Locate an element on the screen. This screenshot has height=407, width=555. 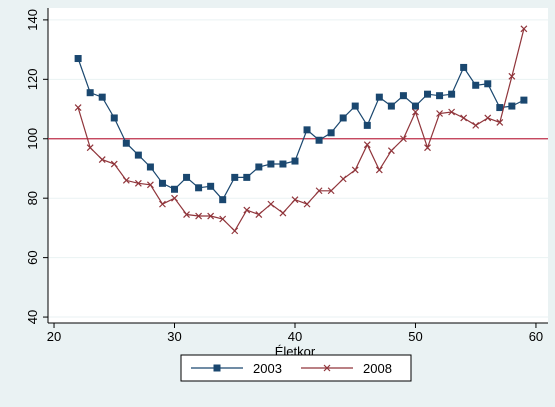
y-tick-label: 120 is located at coordinates (32, 79).